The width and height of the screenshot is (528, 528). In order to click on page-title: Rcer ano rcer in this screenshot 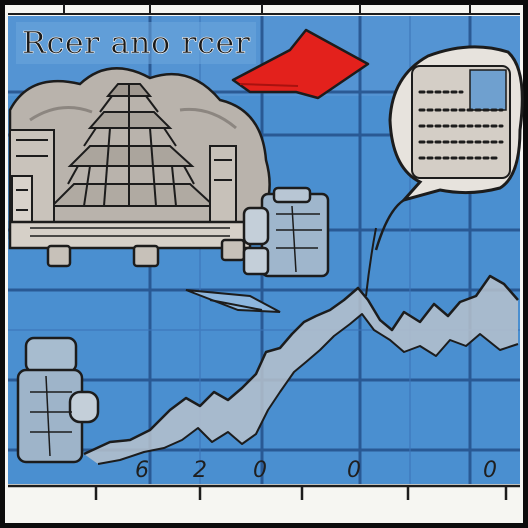, I will do `click(136, 43)`.